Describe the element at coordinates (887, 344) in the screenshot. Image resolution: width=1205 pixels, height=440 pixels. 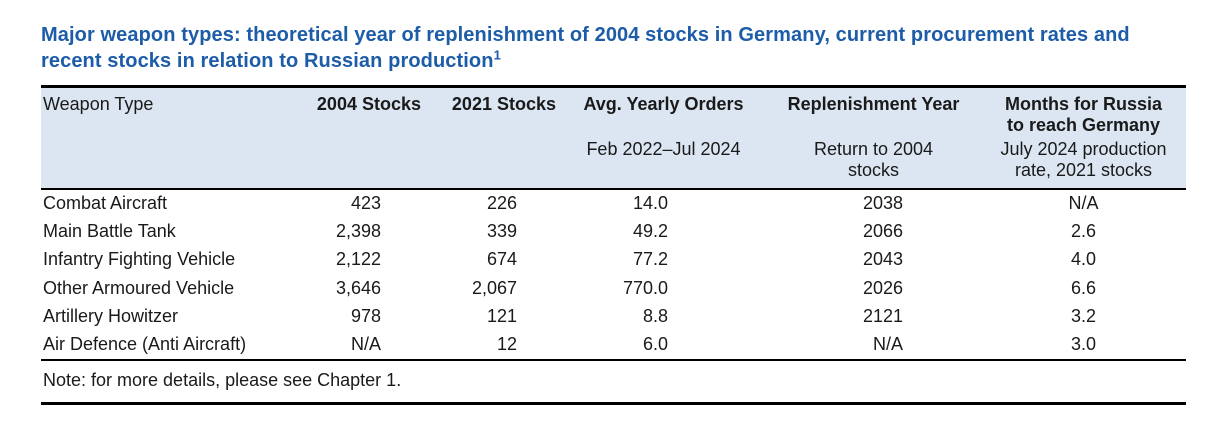
I see `cell-replenishment-year: N/A` at that location.